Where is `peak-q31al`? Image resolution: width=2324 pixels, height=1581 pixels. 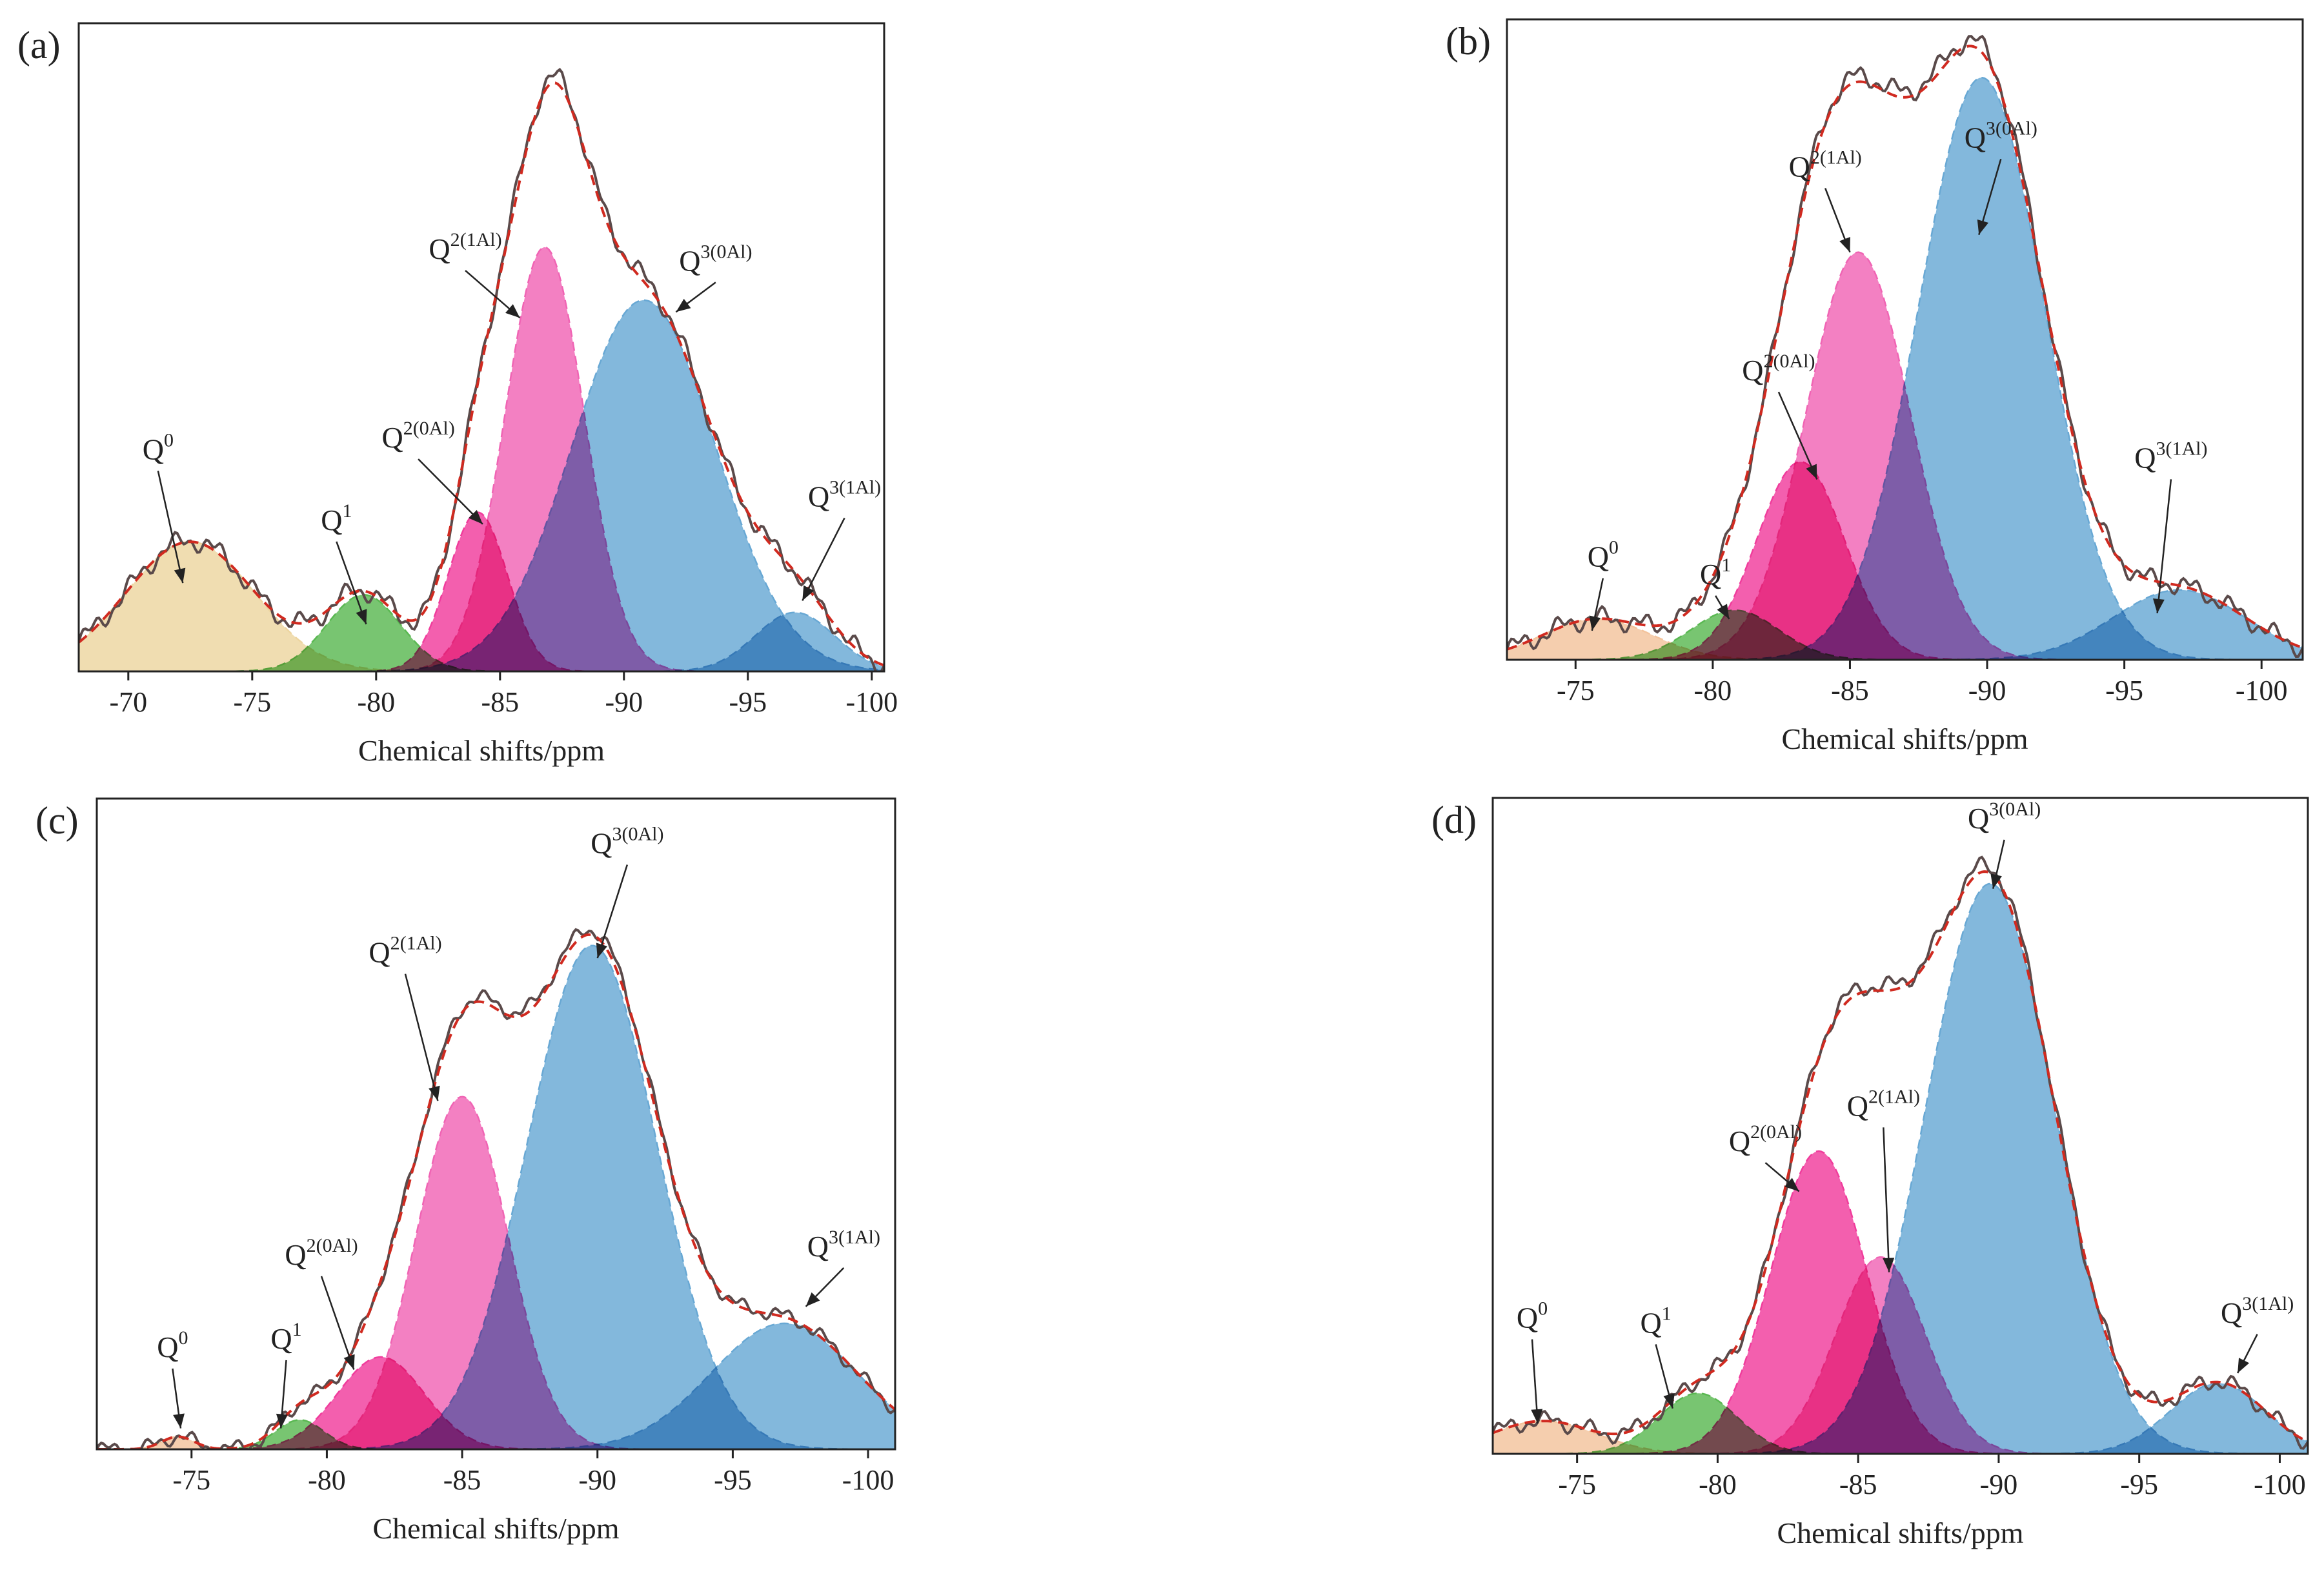 peak-q31al is located at coordinates (1905, 624).